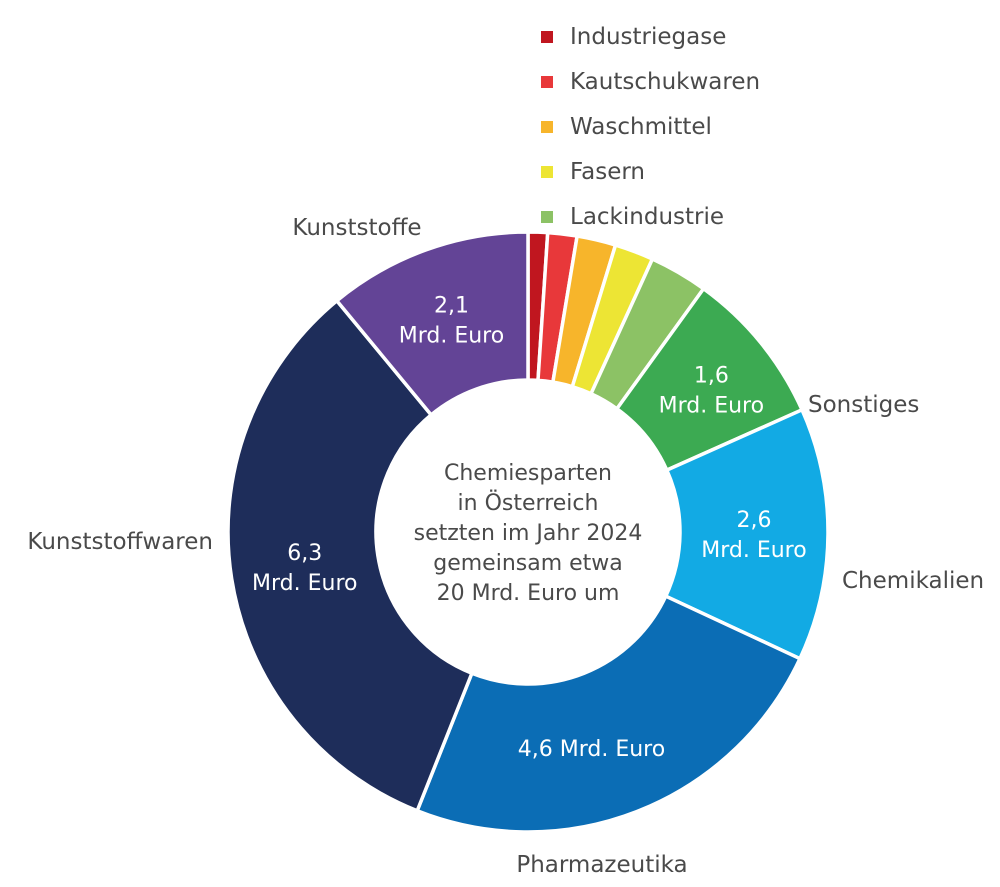 This screenshot has width=1000, height=887. I want to click on slice-kunststoffe, so click(432, 323).